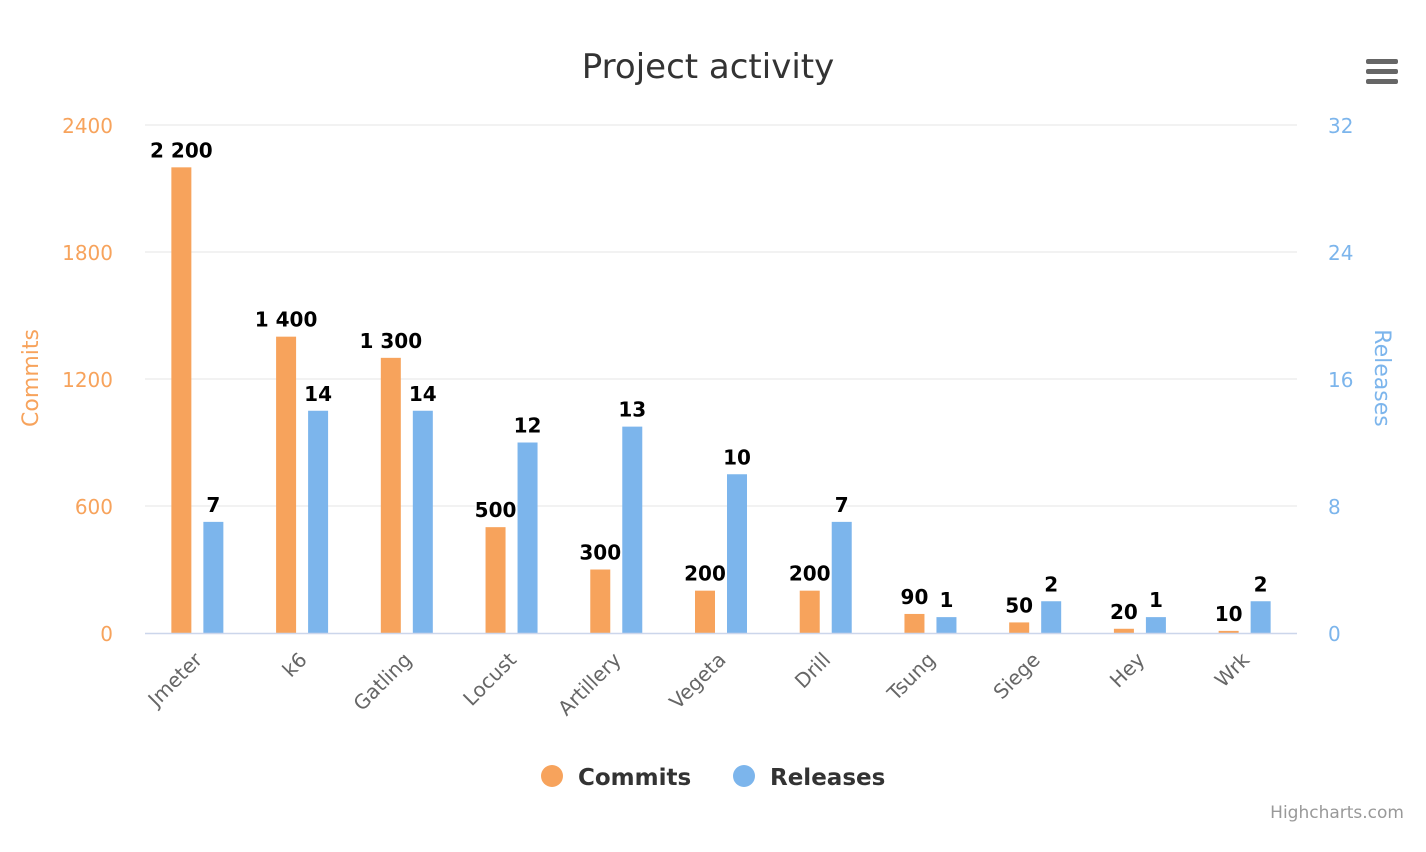 Image resolution: width=1426 pixels, height=852 pixels. I want to click on data-label-commits-locust: 500, so click(496, 510).